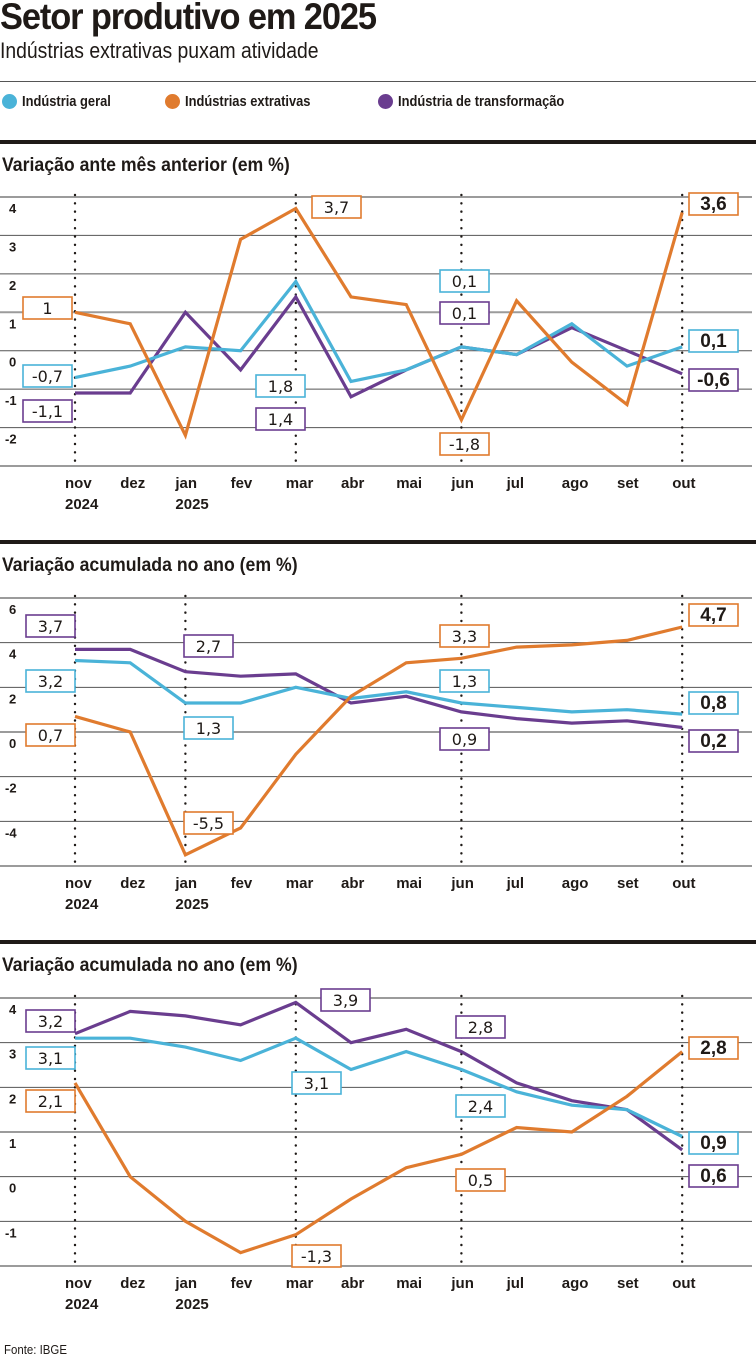 Image resolution: width=756 pixels, height=1358 pixels. What do you see at coordinates (146, 165) in the screenshot?
I see `chart-1-title: Variação ante mês anterior (em %)` at bounding box center [146, 165].